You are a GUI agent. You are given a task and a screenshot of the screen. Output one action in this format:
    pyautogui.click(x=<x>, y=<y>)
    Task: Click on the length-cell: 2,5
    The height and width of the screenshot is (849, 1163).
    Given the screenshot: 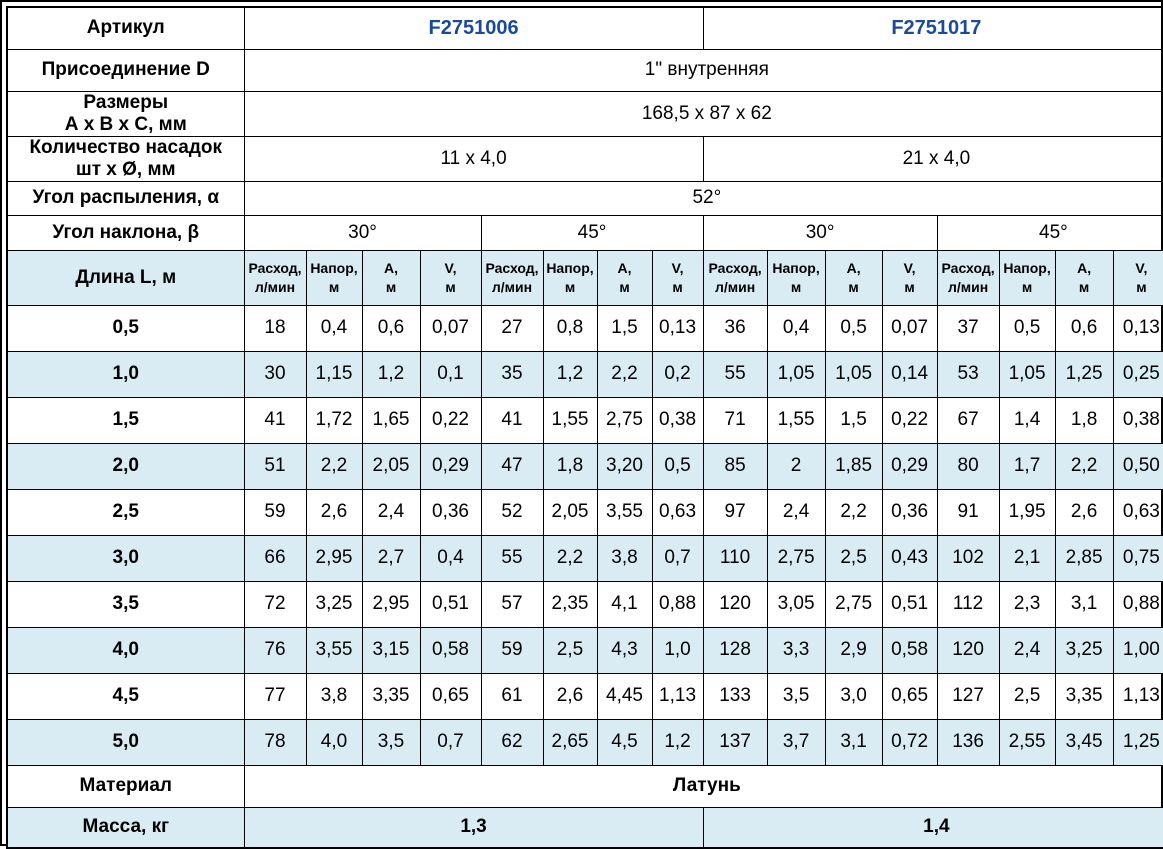 What is the action you would take?
    pyautogui.click(x=125, y=512)
    